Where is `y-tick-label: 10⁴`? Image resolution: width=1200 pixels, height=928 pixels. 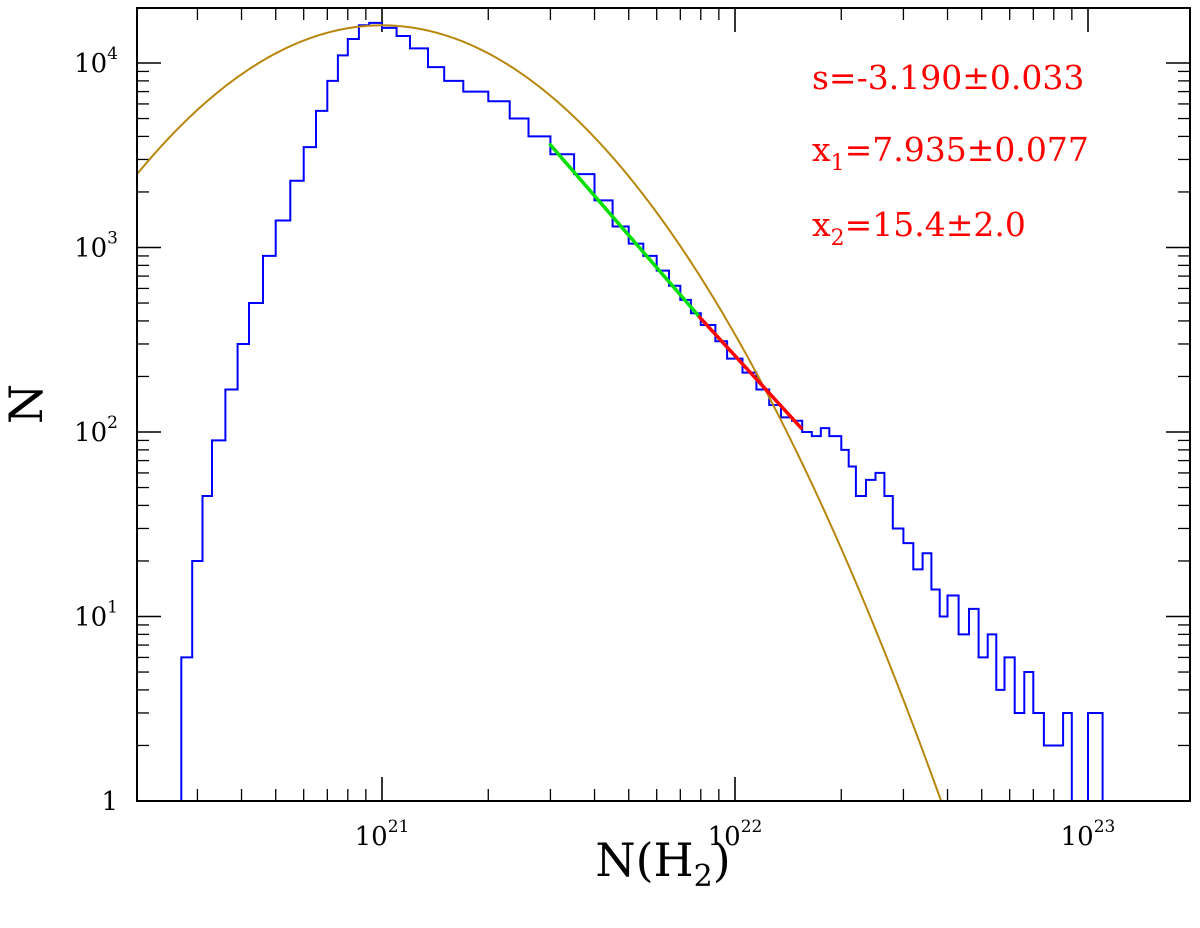 y-tick-label: 10⁴ is located at coordinates (96, 61).